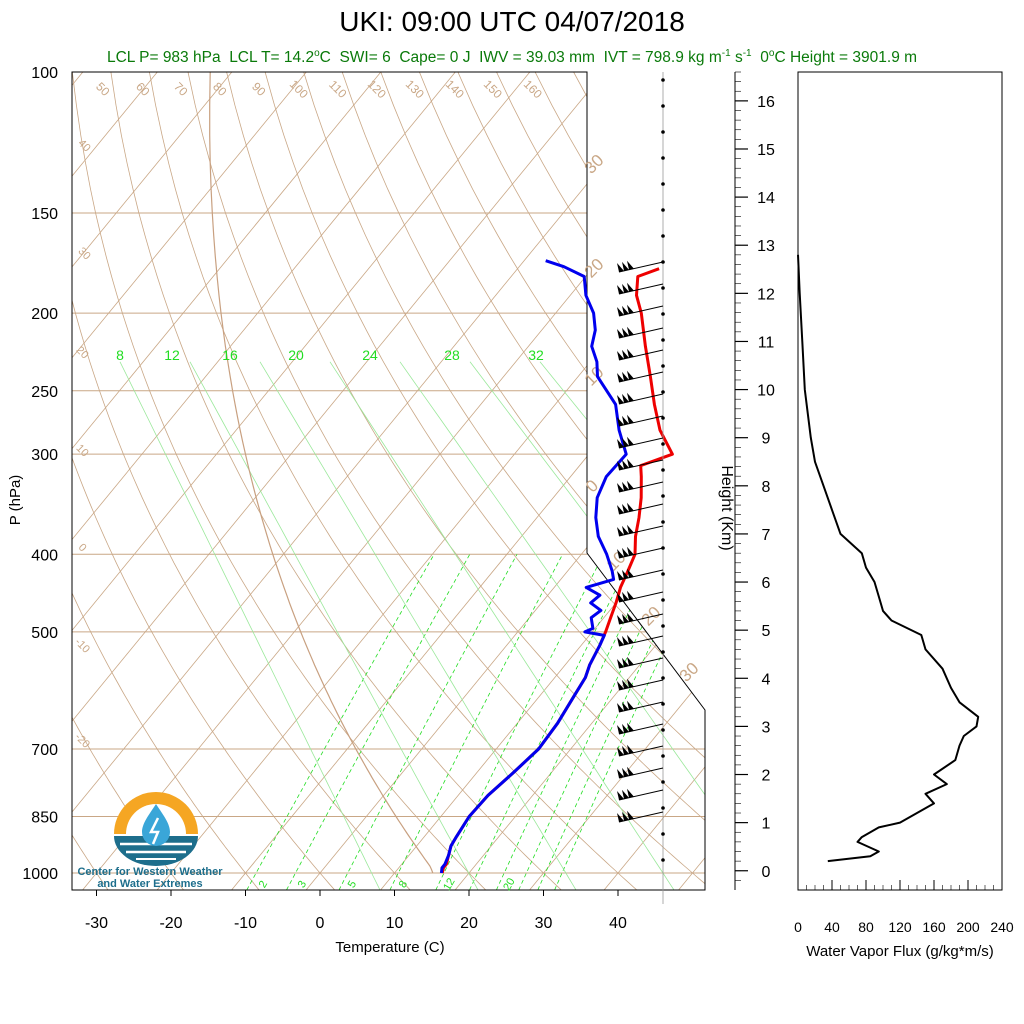 The width and height of the screenshot is (1024, 1024). Describe the element at coordinates (320, 923) in the screenshot. I see `temperature-tick-label: 0` at that location.